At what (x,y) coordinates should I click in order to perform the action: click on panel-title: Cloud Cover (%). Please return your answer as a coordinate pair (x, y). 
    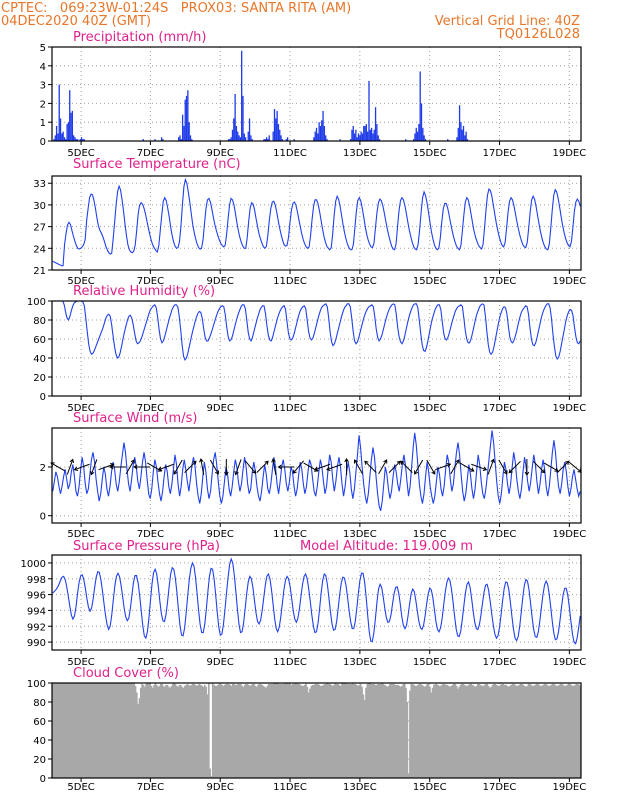
    Looking at the image, I should click on (126, 673).